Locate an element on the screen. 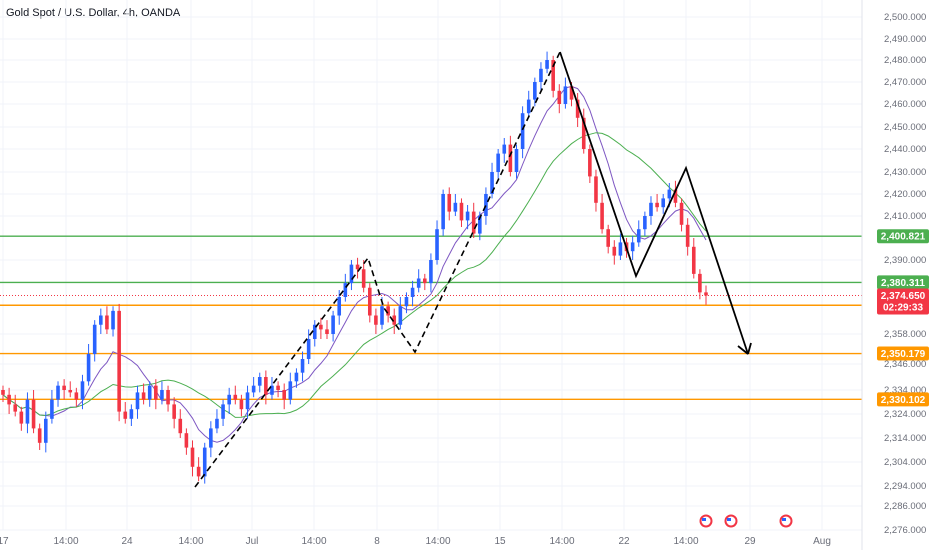 The width and height of the screenshot is (932, 550). x-tick-label: 8 is located at coordinates (377, 541).